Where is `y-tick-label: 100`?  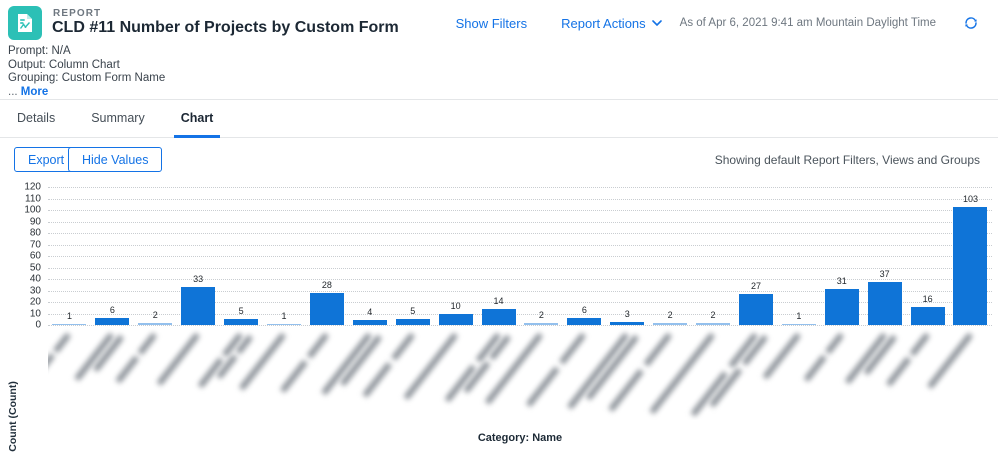 y-tick-label: 100 is located at coordinates (32, 210).